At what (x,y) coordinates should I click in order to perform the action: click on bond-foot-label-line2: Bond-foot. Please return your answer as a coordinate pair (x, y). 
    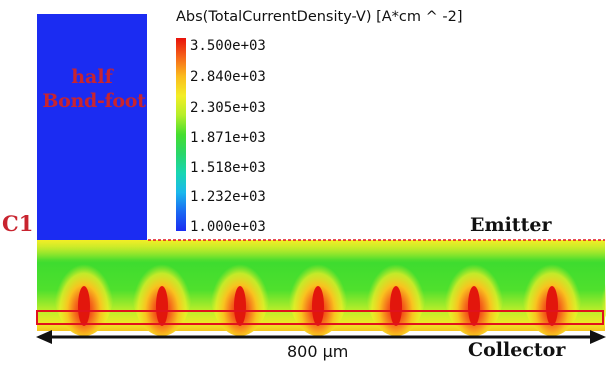
    Looking at the image, I should click on (94, 101).